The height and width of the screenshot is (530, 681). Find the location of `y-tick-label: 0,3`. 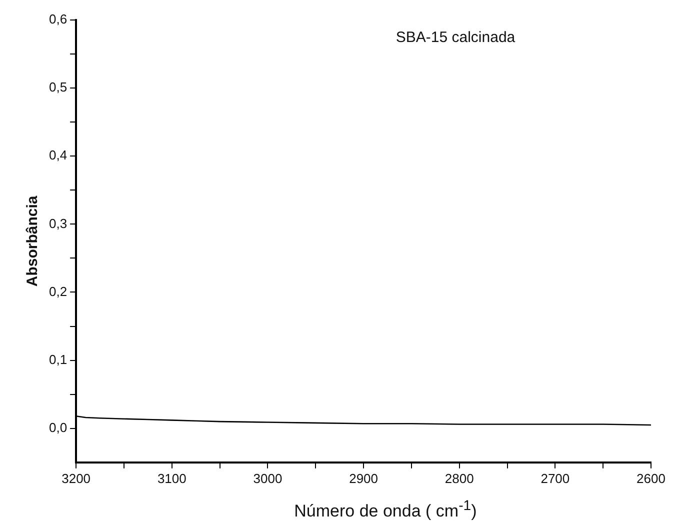

y-tick-label: 0,3 is located at coordinates (58, 223).